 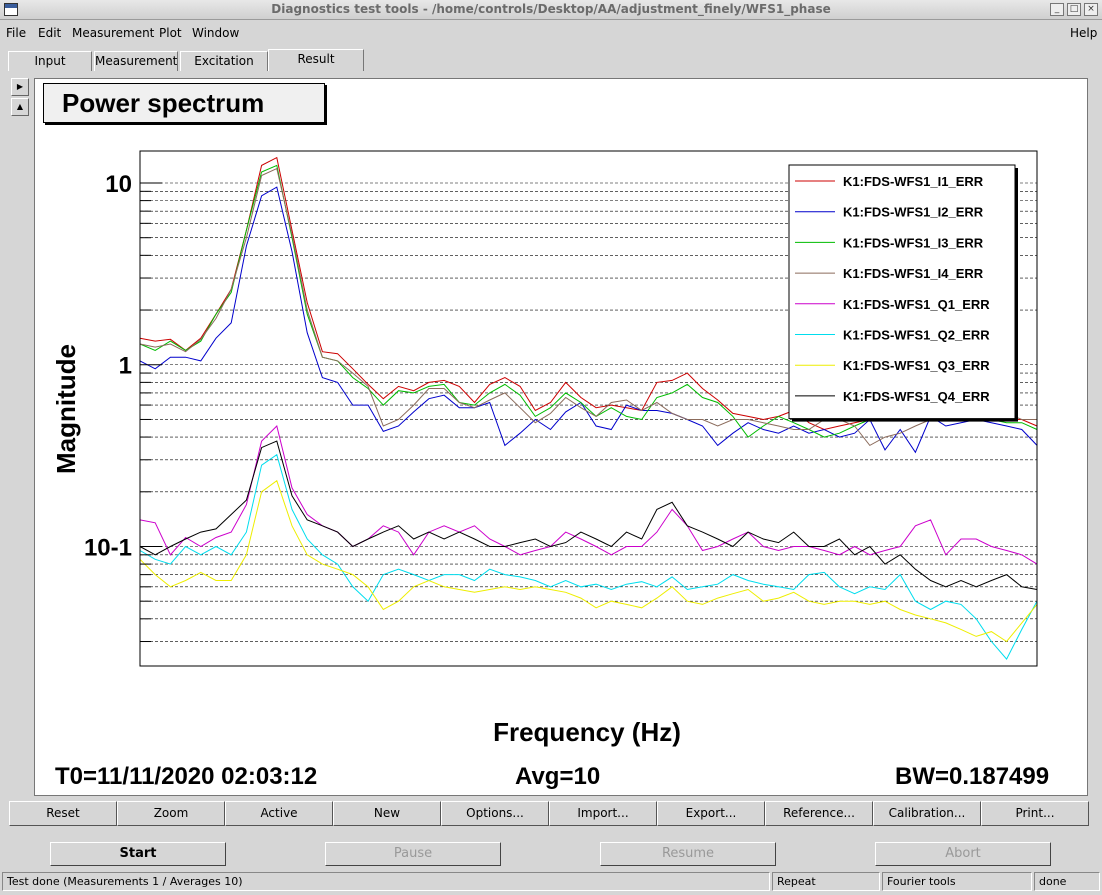 I want to click on tab-result: Result, so click(x=316, y=60).